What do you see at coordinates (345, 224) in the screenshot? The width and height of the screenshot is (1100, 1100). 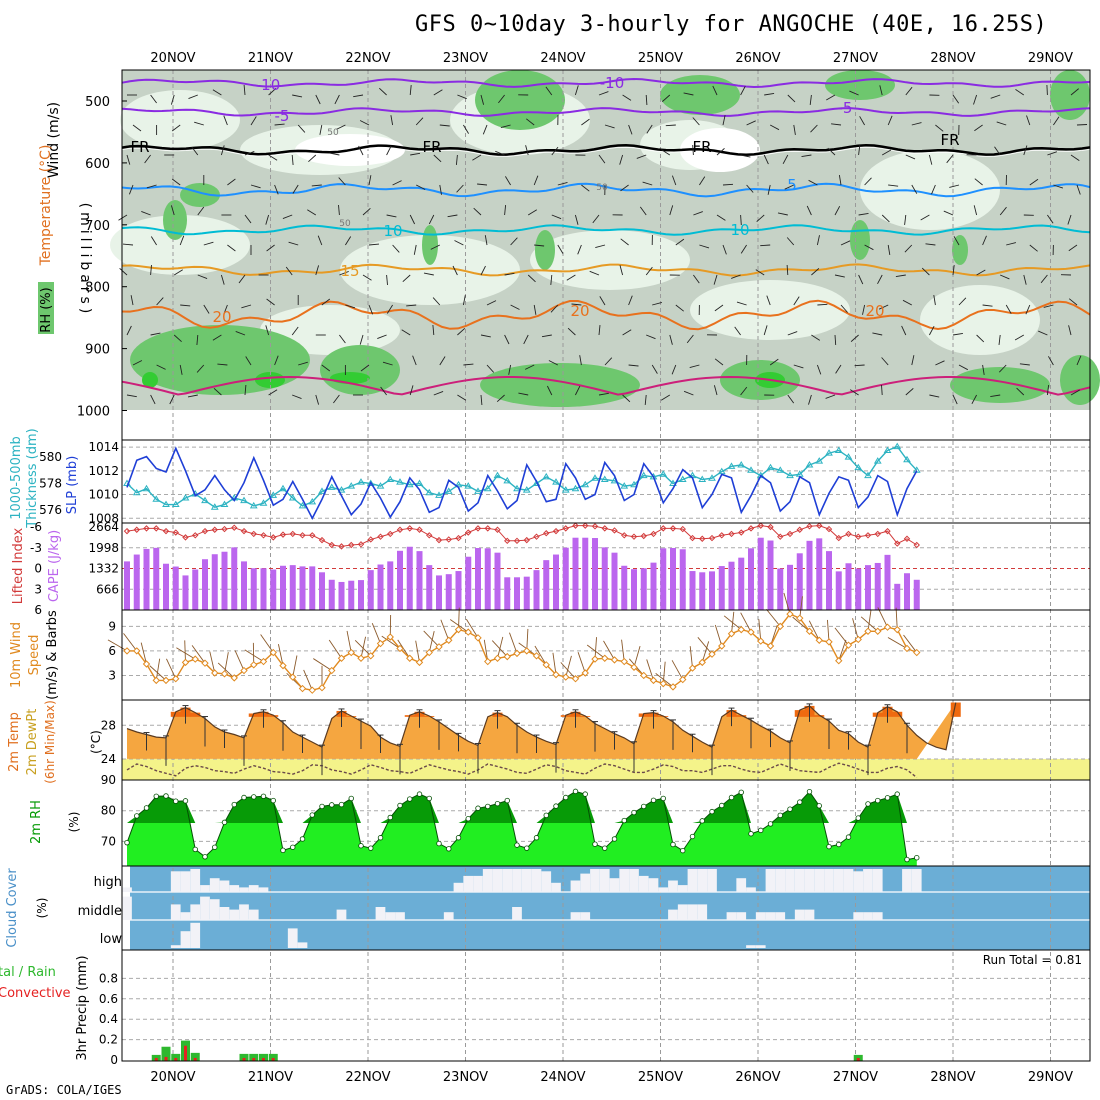 I see `rh-contour-label: 50` at bounding box center [345, 224].